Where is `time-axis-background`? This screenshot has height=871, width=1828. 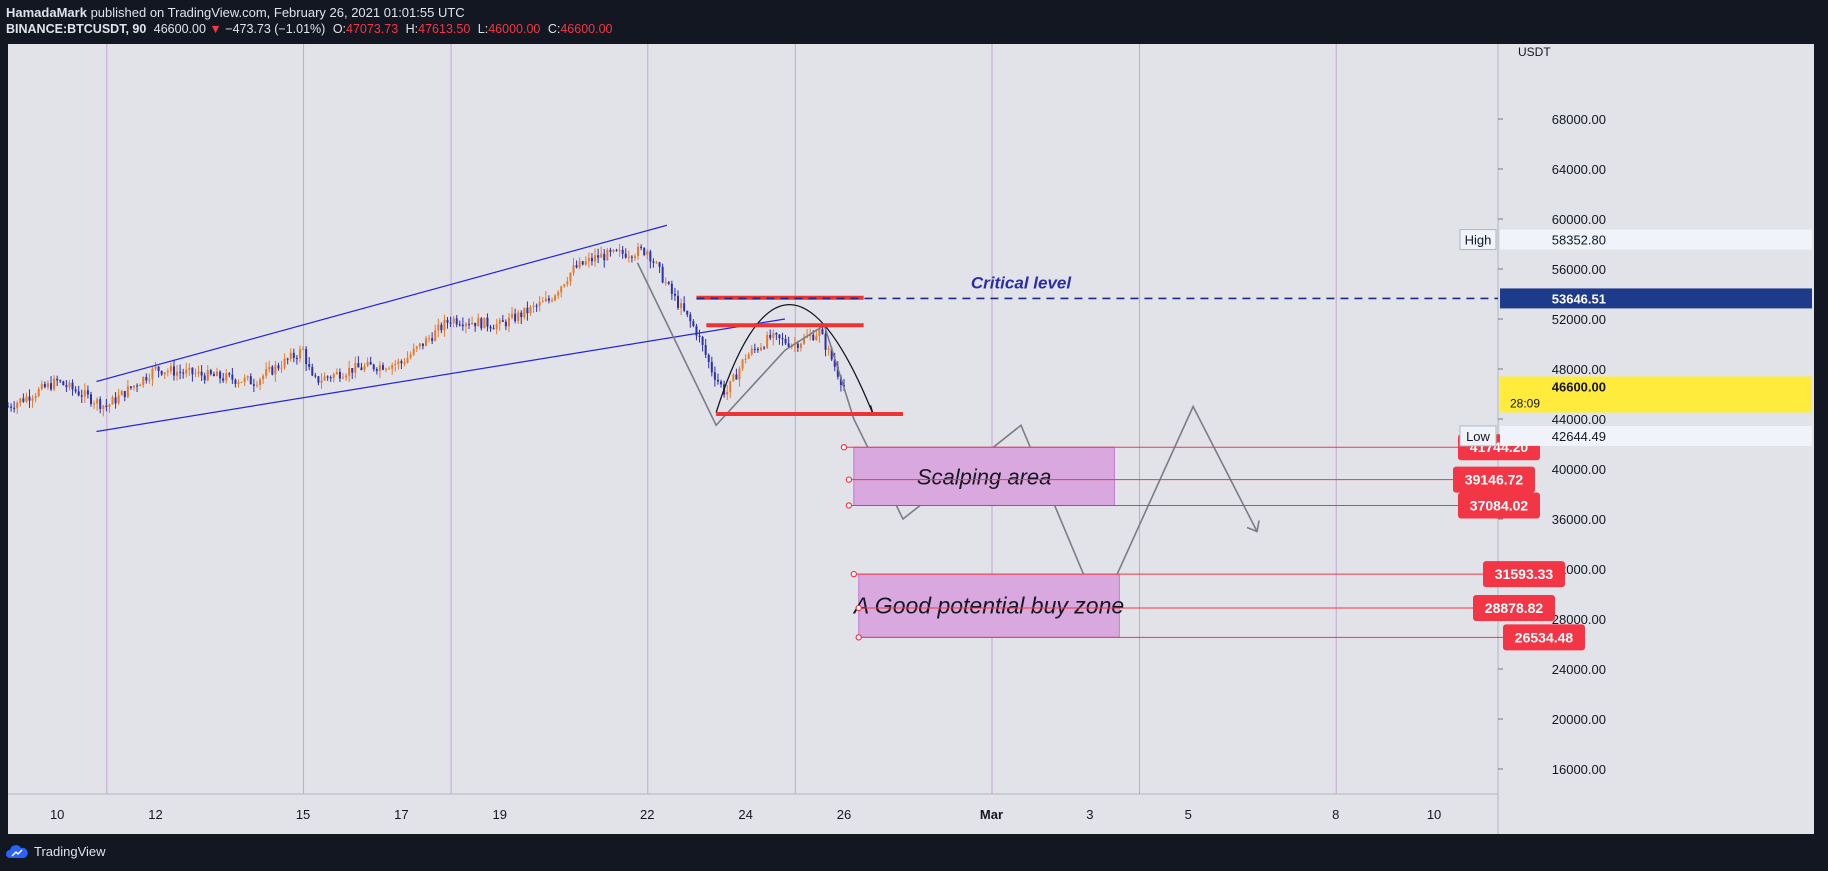 time-axis-background is located at coordinates (753, 814).